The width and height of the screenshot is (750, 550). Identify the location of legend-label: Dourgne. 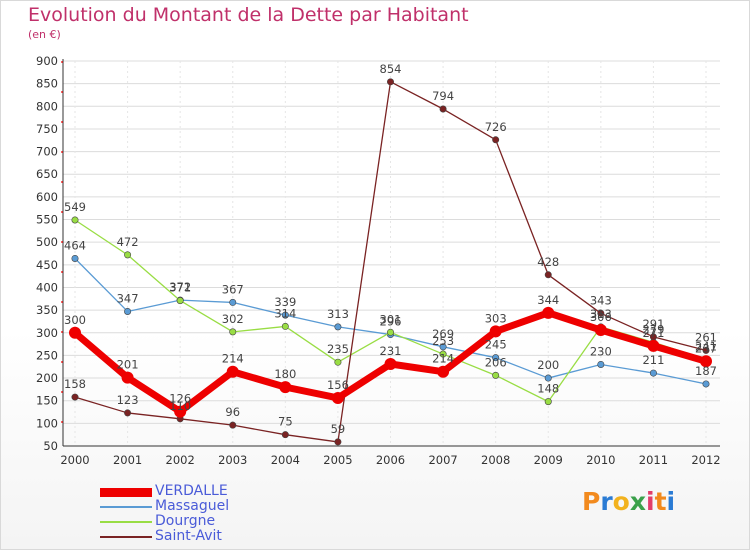
(185, 521).